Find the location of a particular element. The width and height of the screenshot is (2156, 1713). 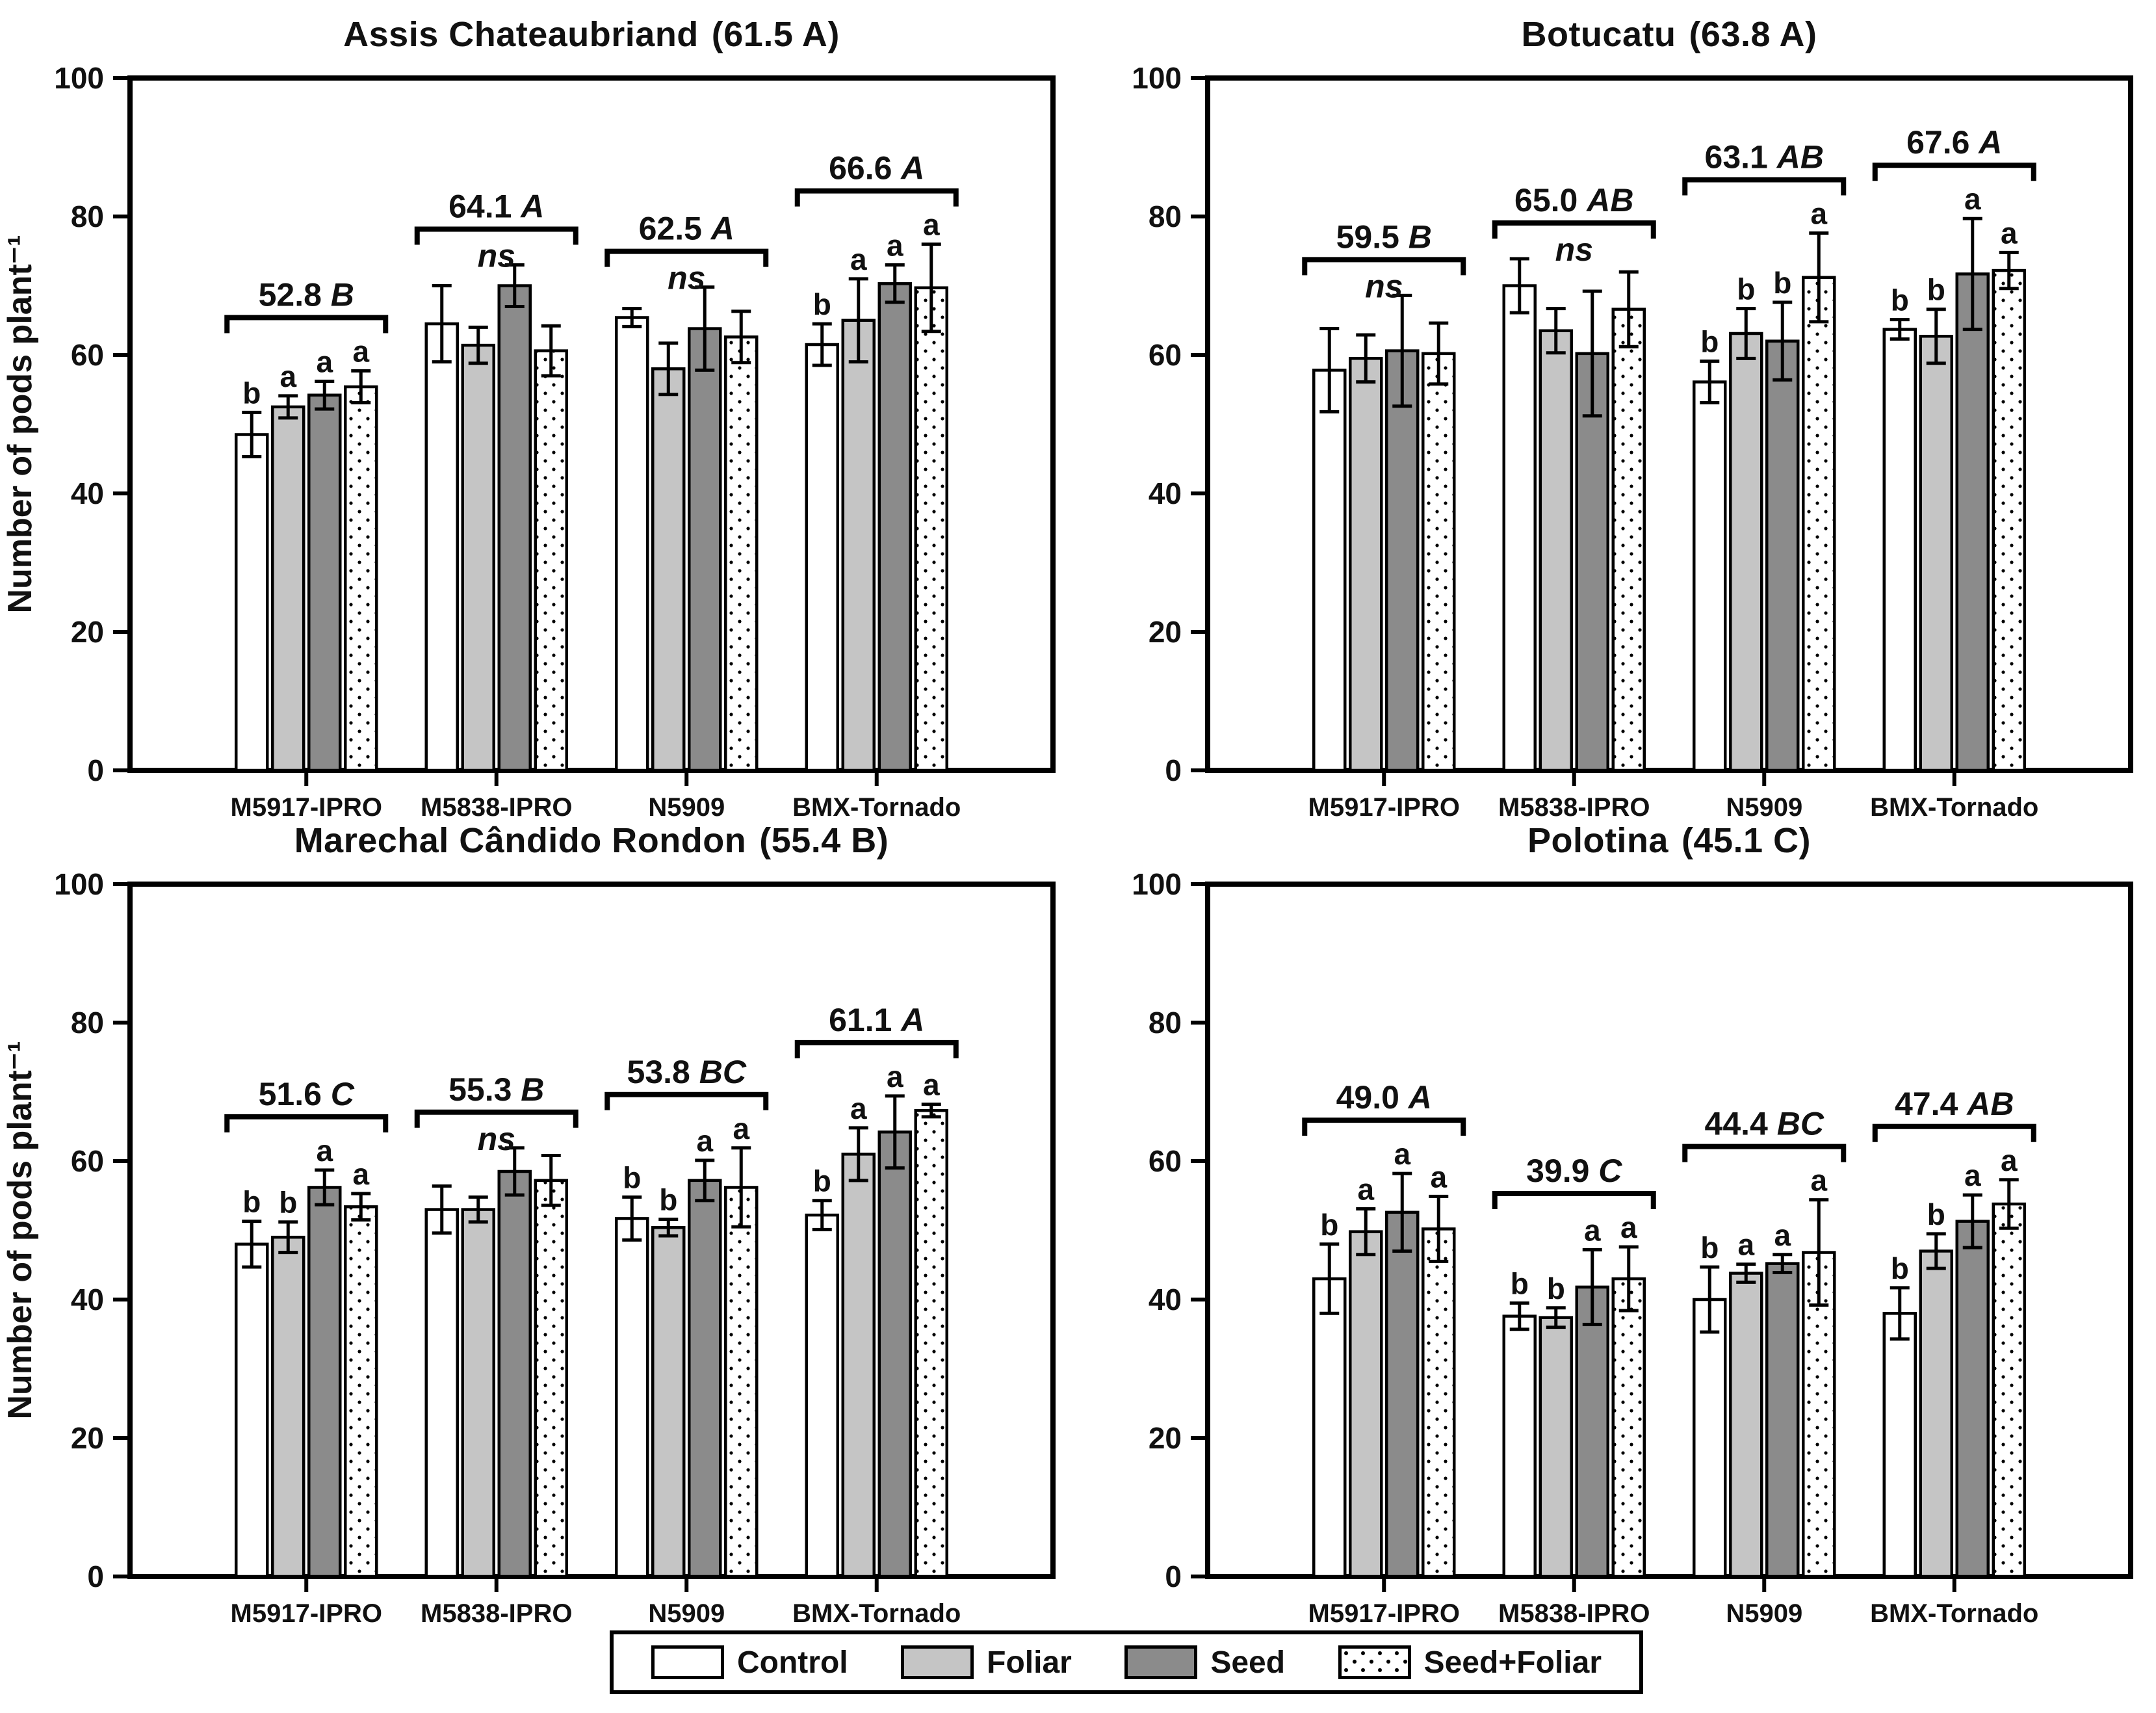

panel-title-text: Polotina is located at coordinates (1598, 840).